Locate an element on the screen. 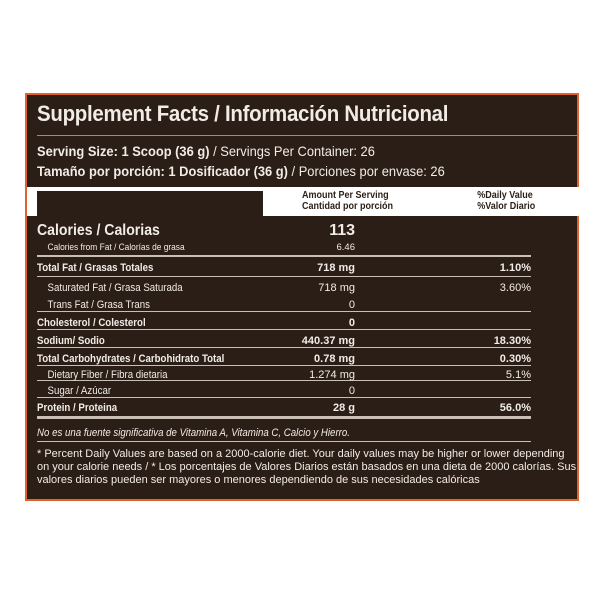  nutrient-daily-value: 0.30% is located at coordinates (515, 359).